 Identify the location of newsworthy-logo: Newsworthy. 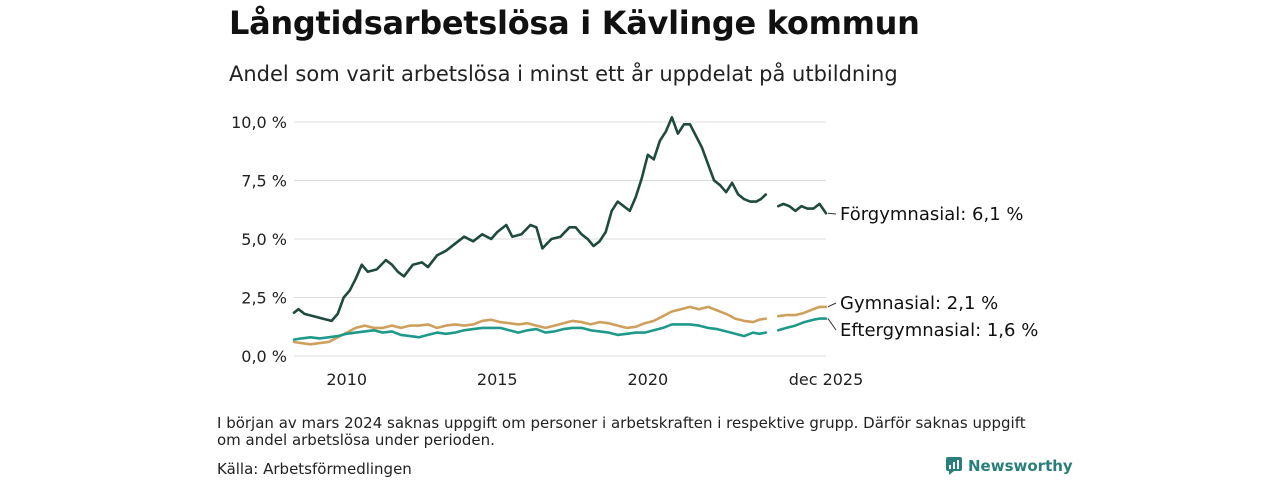
(1009, 466).